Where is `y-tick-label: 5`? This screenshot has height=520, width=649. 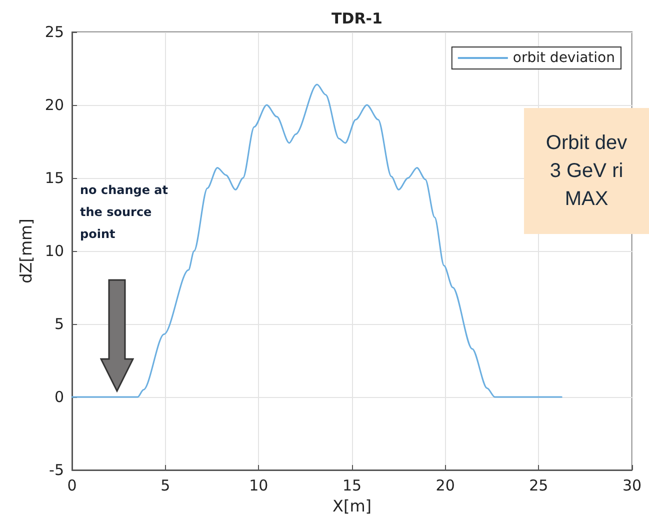
y-tick-label: 5 is located at coordinates (59, 324).